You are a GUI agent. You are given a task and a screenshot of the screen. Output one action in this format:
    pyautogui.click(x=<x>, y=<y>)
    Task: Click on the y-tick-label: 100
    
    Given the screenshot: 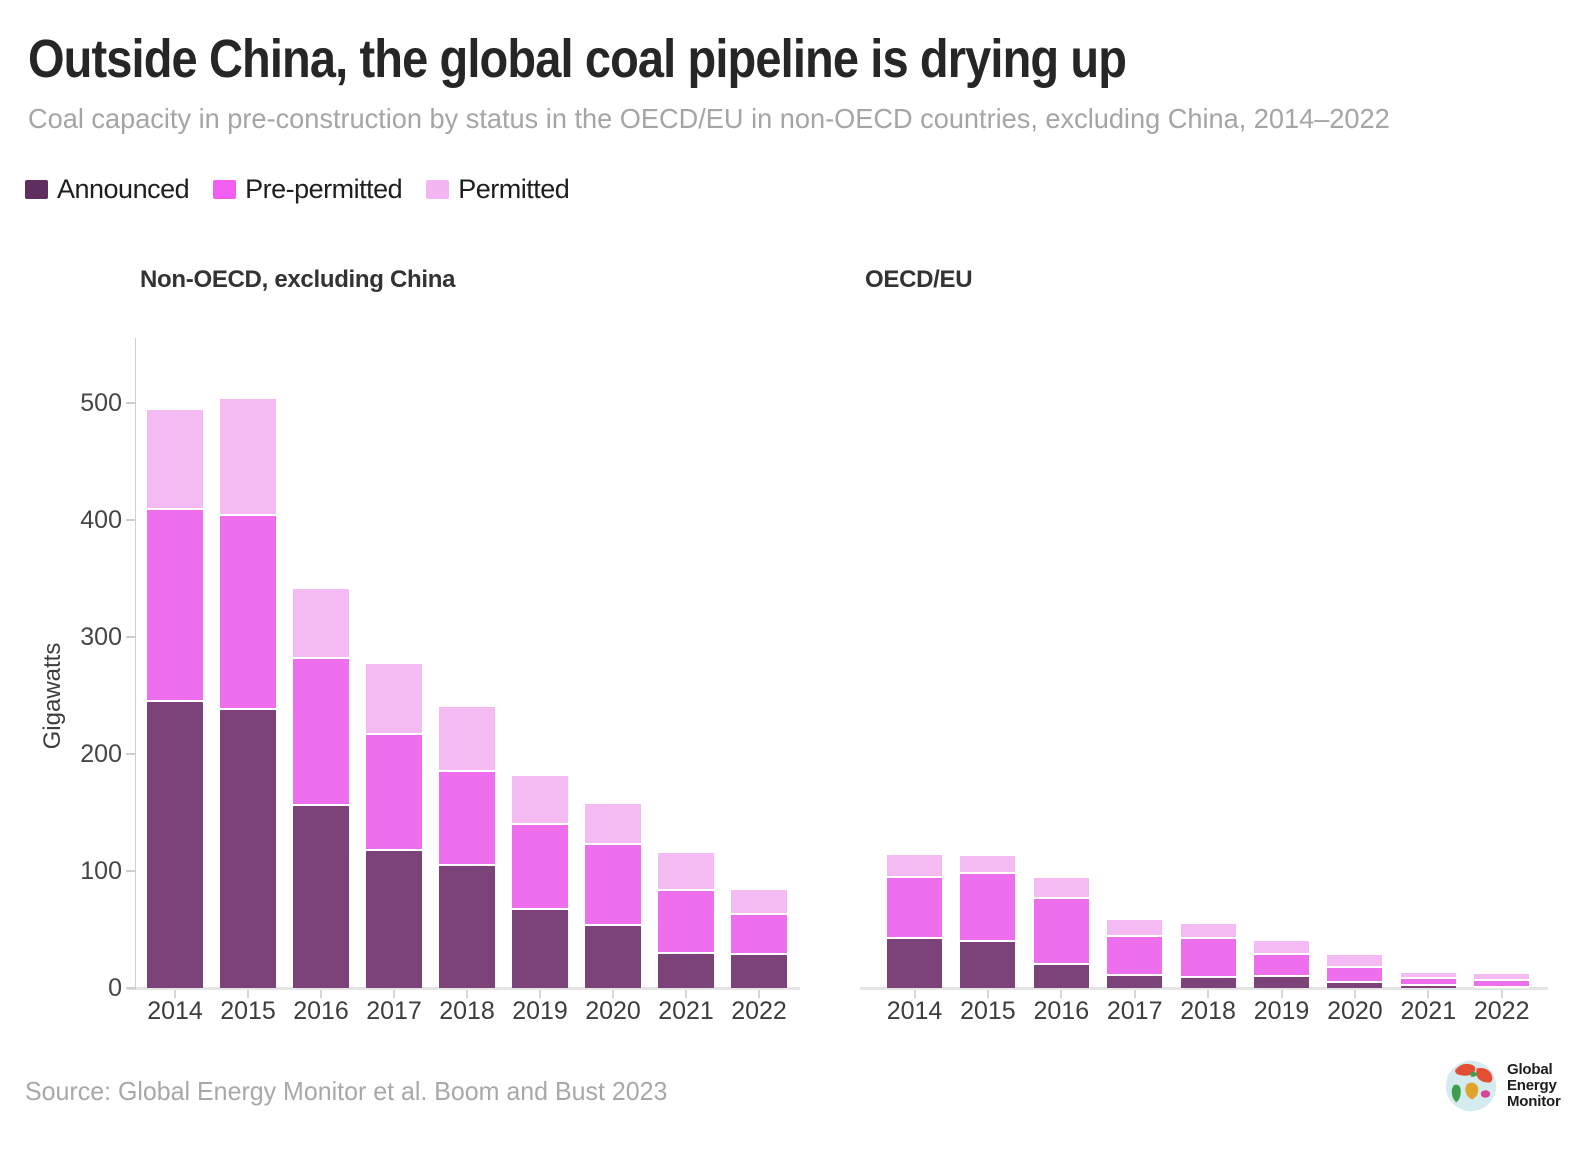 What is the action you would take?
    pyautogui.click(x=101, y=871)
    